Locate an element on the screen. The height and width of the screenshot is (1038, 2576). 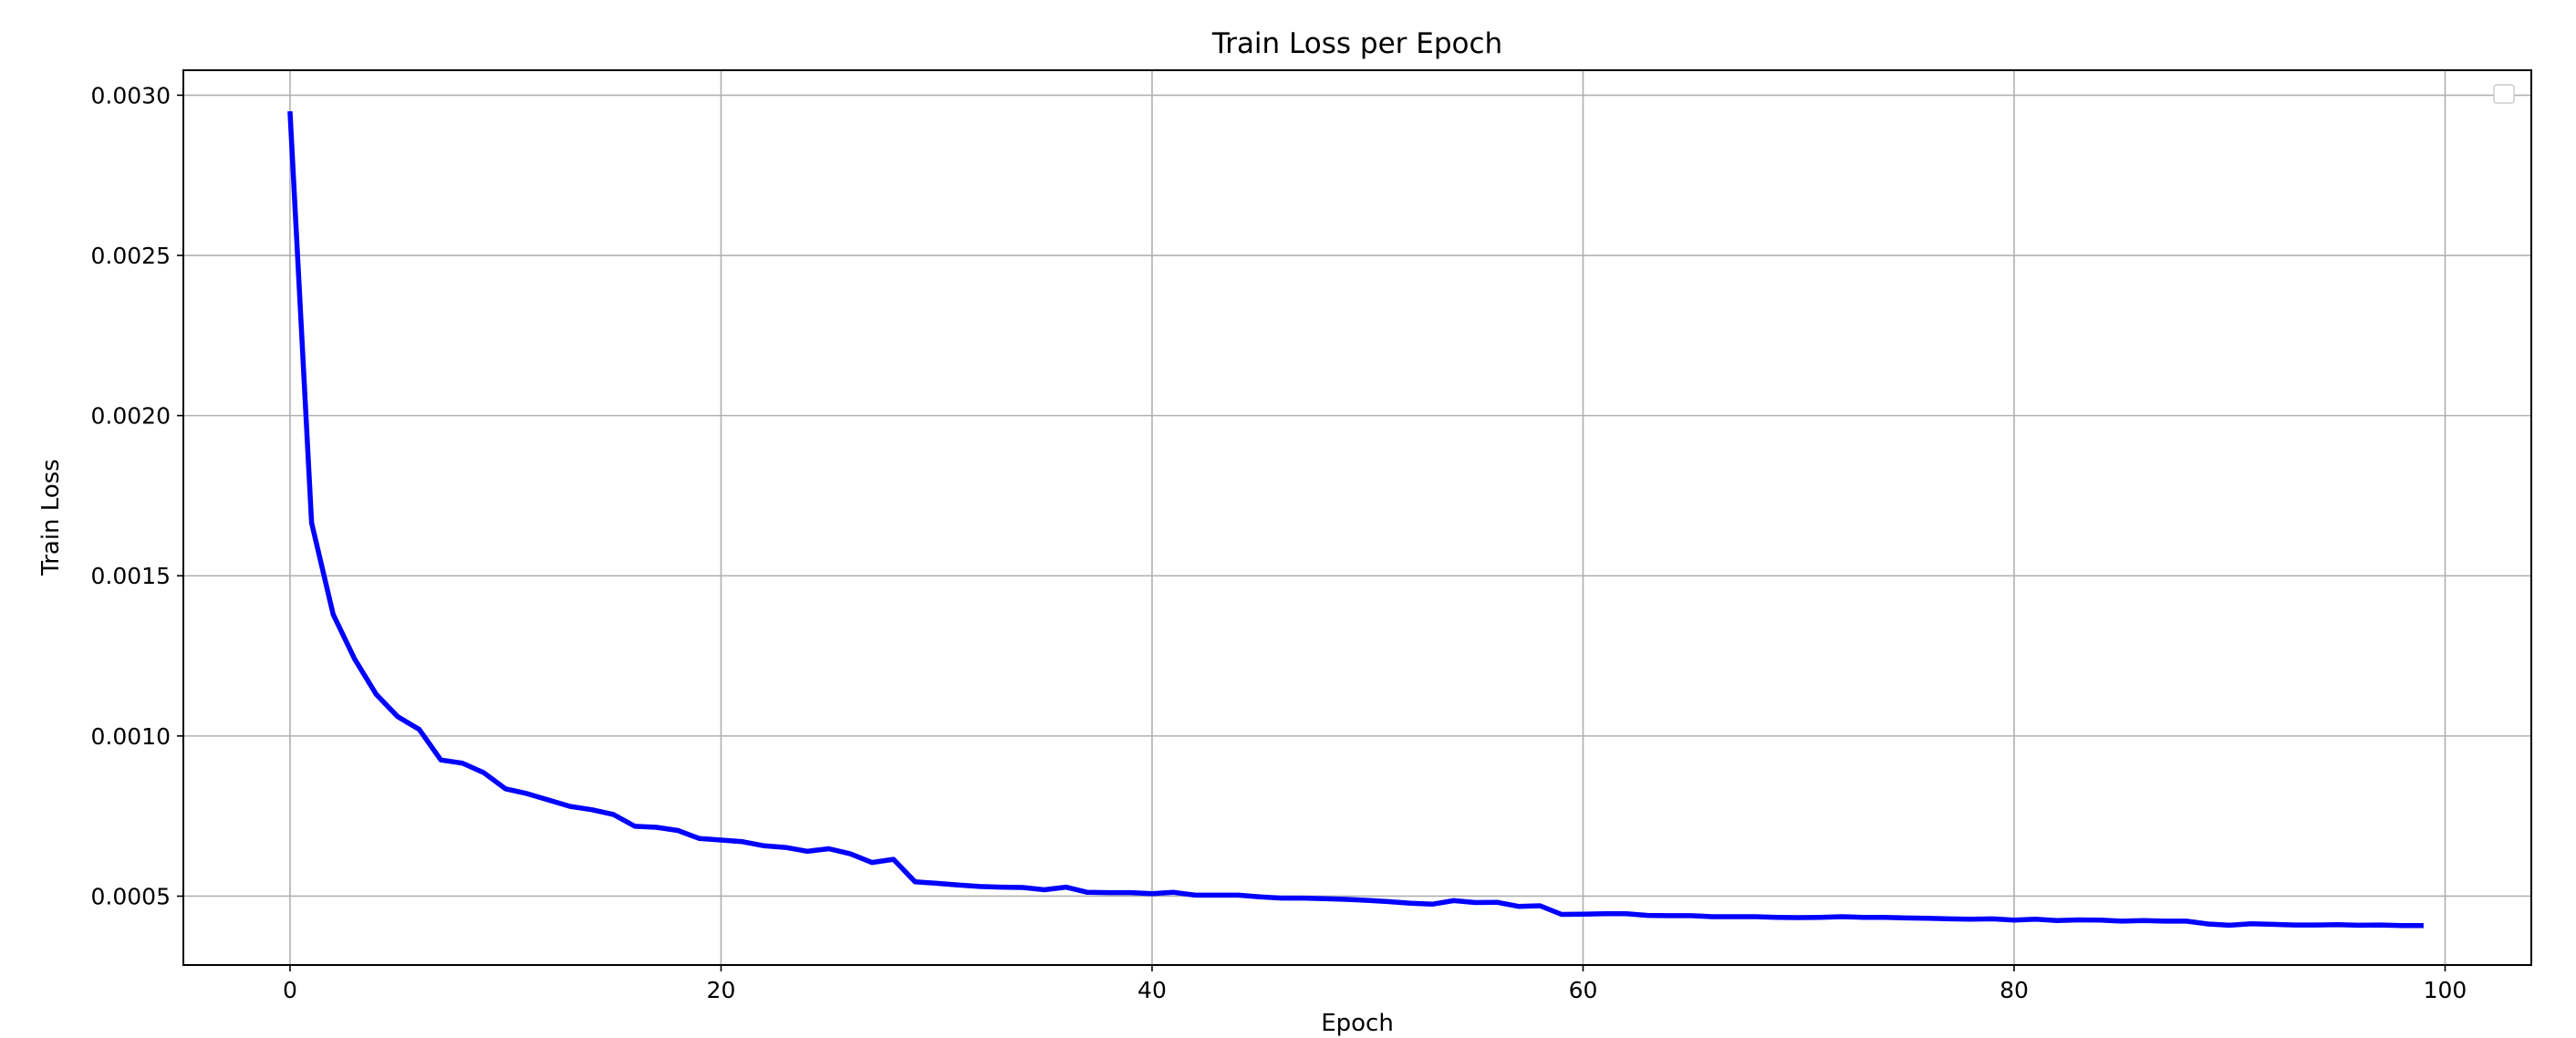
x-tick-label: 40 is located at coordinates (1152, 990).